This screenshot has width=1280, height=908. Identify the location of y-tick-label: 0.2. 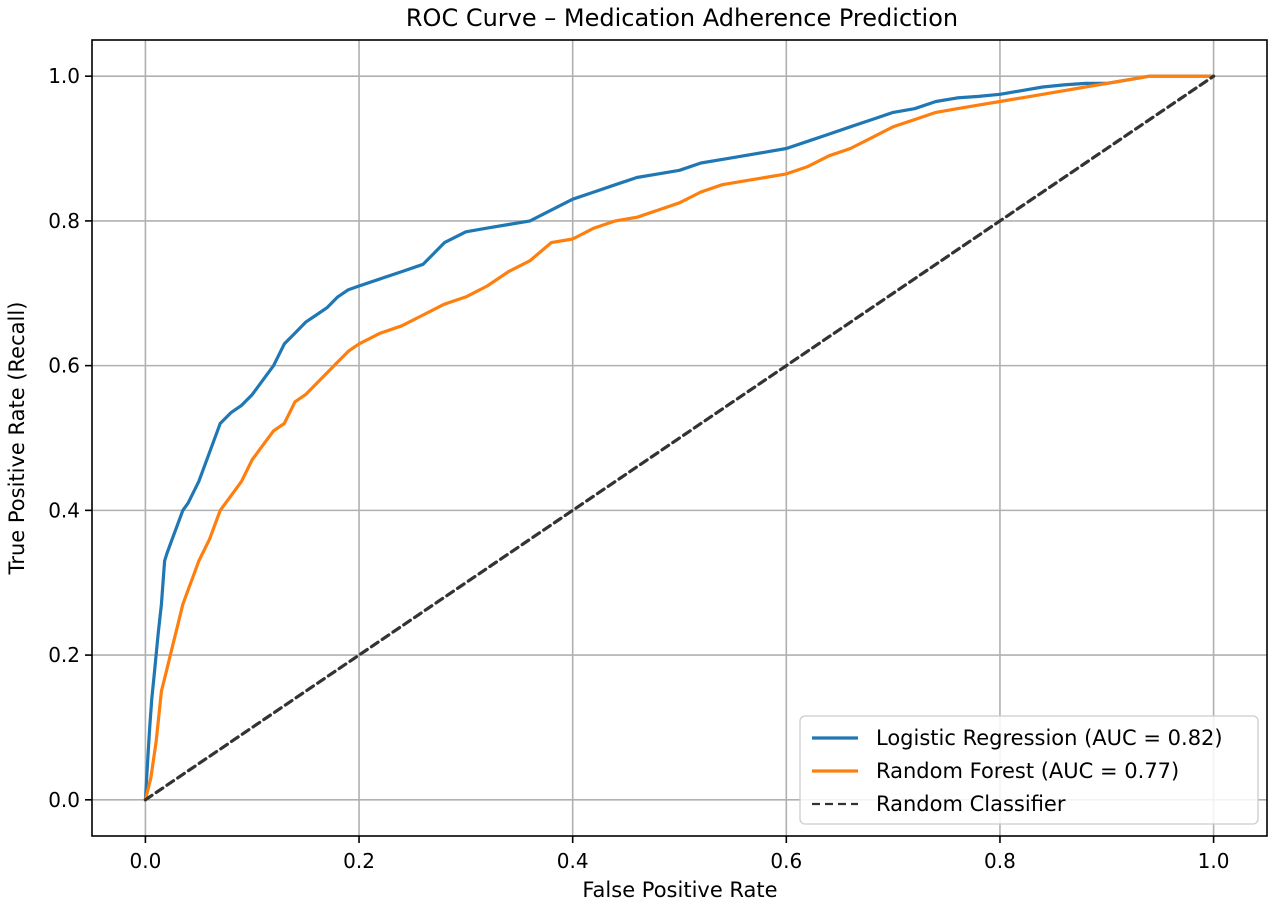
(64, 655).